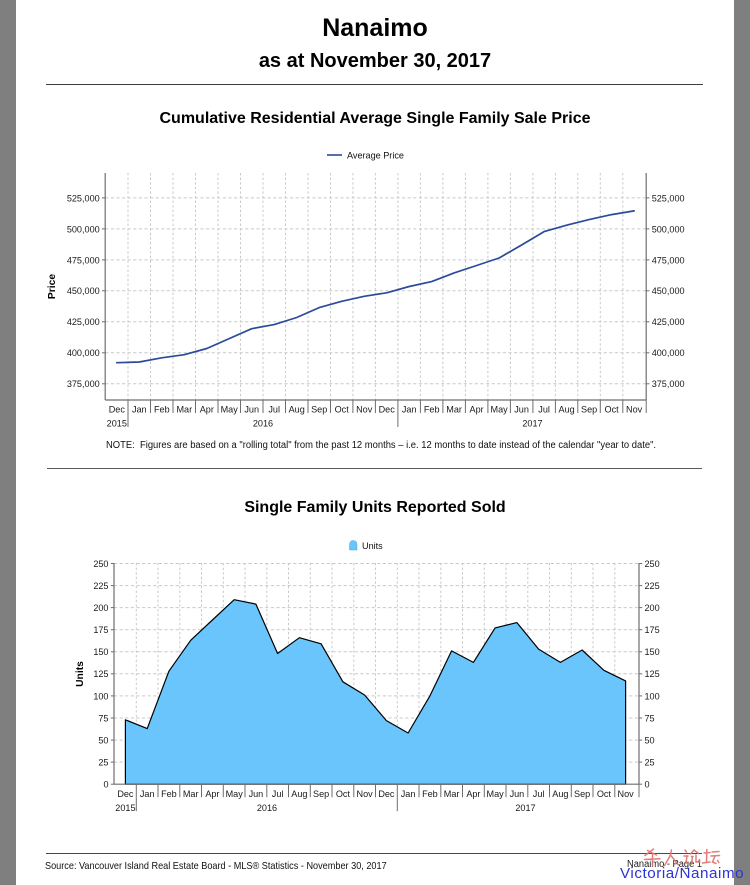 The image size is (750, 885). I want to click on svg-text: Average Price, so click(375, 155).